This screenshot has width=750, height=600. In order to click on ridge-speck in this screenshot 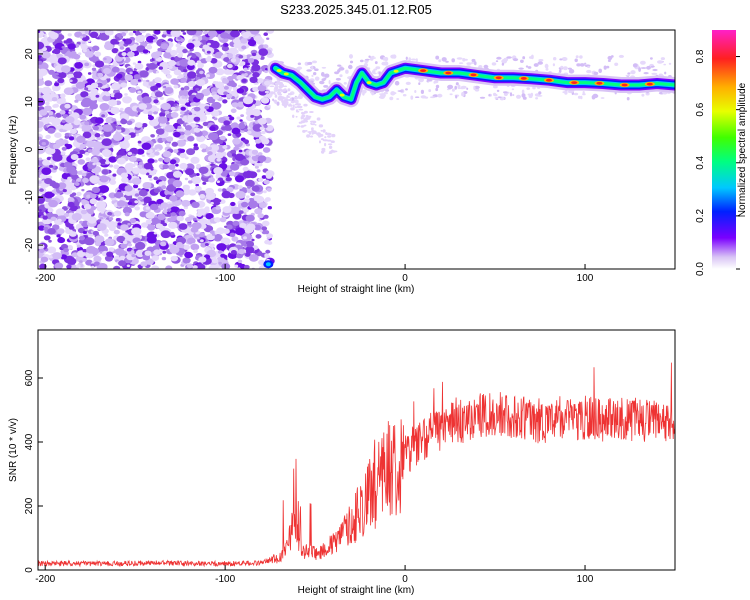, I will do `click(369, 83)`.